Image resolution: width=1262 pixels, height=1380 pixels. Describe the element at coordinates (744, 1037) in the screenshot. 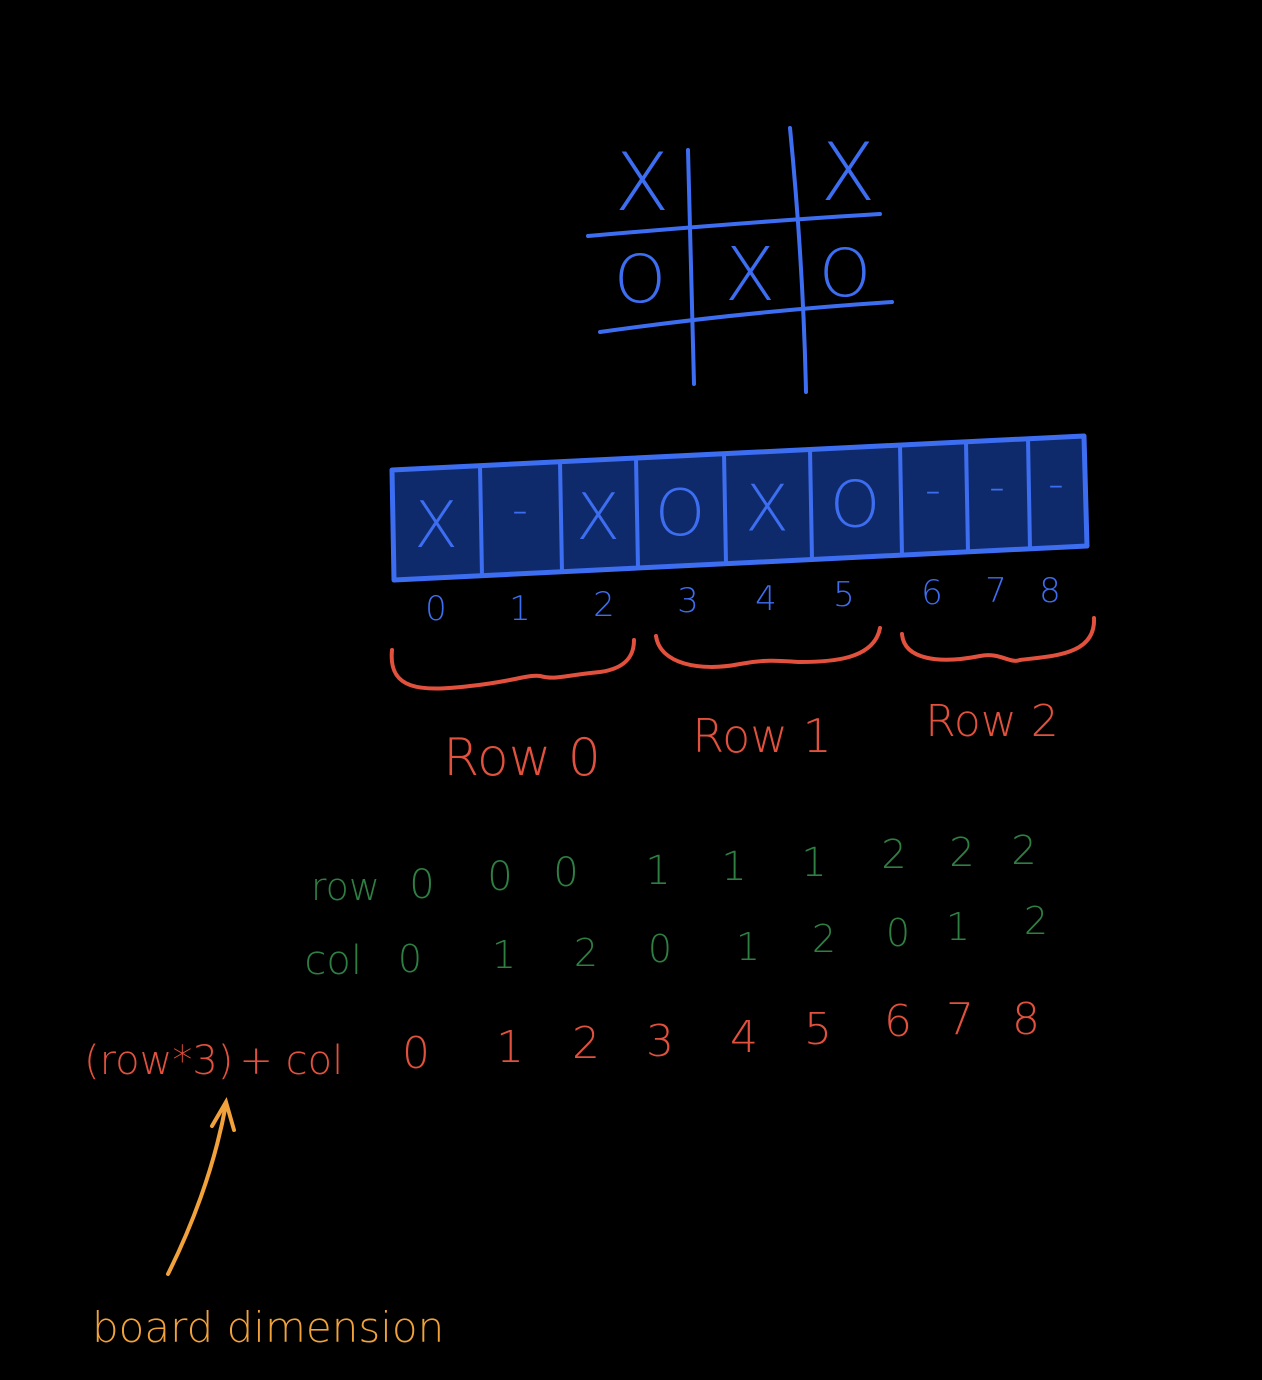

I see `formula-value: 4` at that location.